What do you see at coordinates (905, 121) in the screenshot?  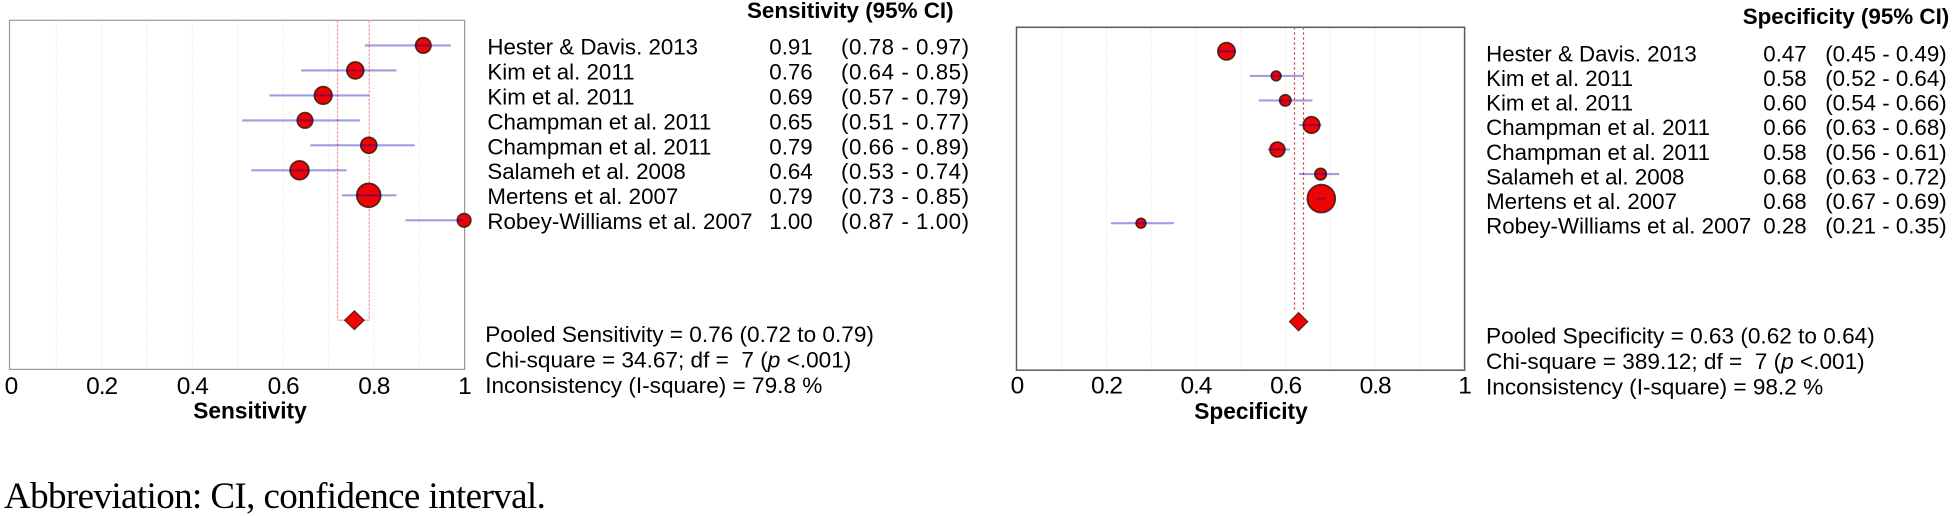 I see `svg-text: (0.51 - 0.77)` at bounding box center [905, 121].